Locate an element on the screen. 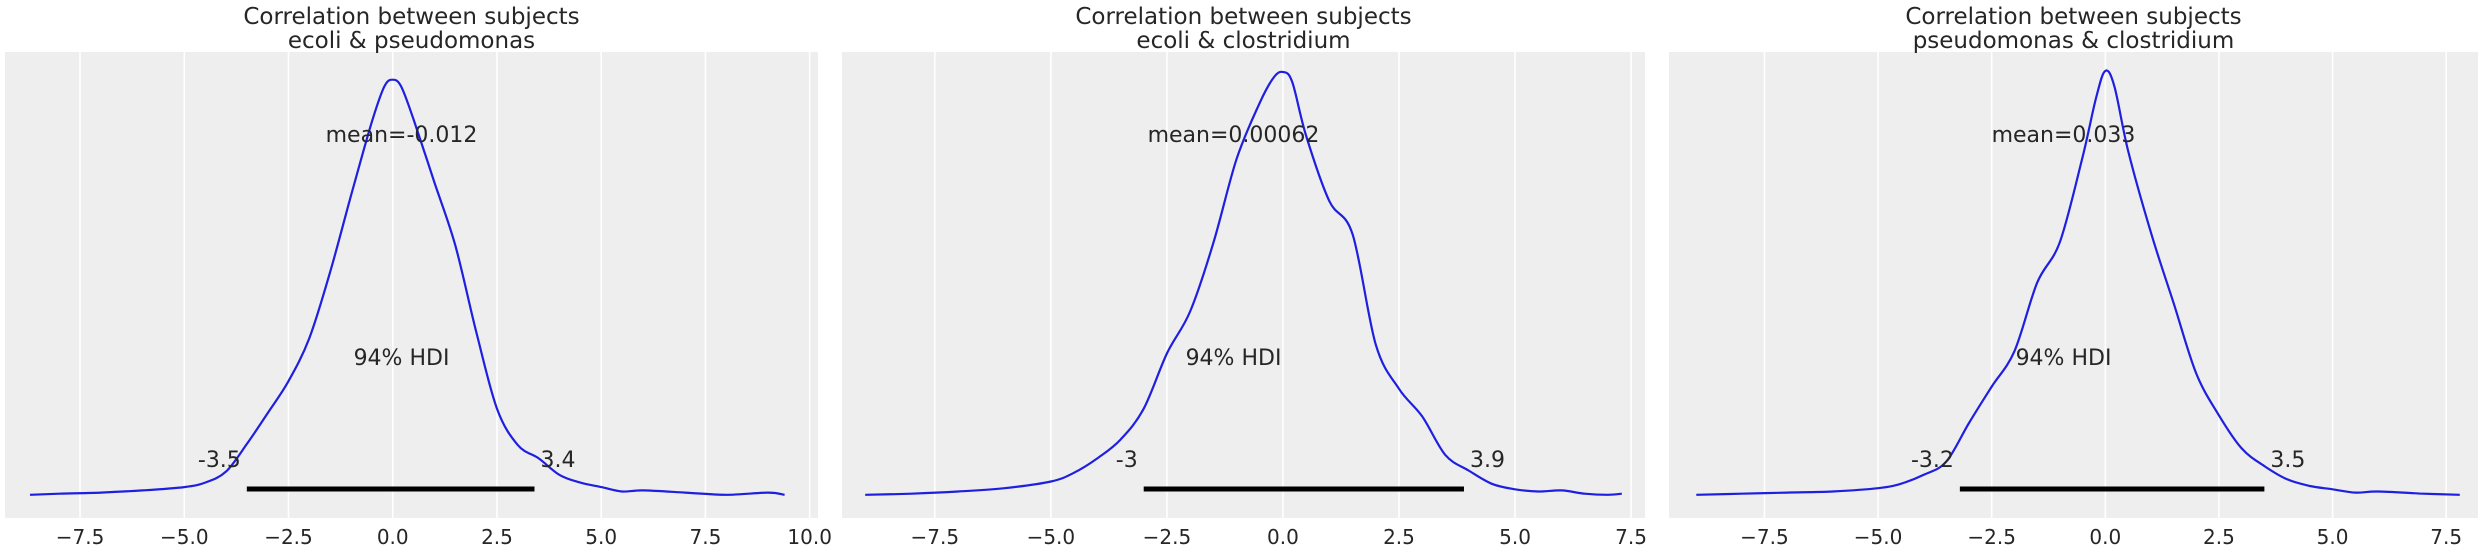 Image resolution: width=2484 pixels, height=552 pixels. hdi-high-label: 3.4 is located at coordinates (557, 460).